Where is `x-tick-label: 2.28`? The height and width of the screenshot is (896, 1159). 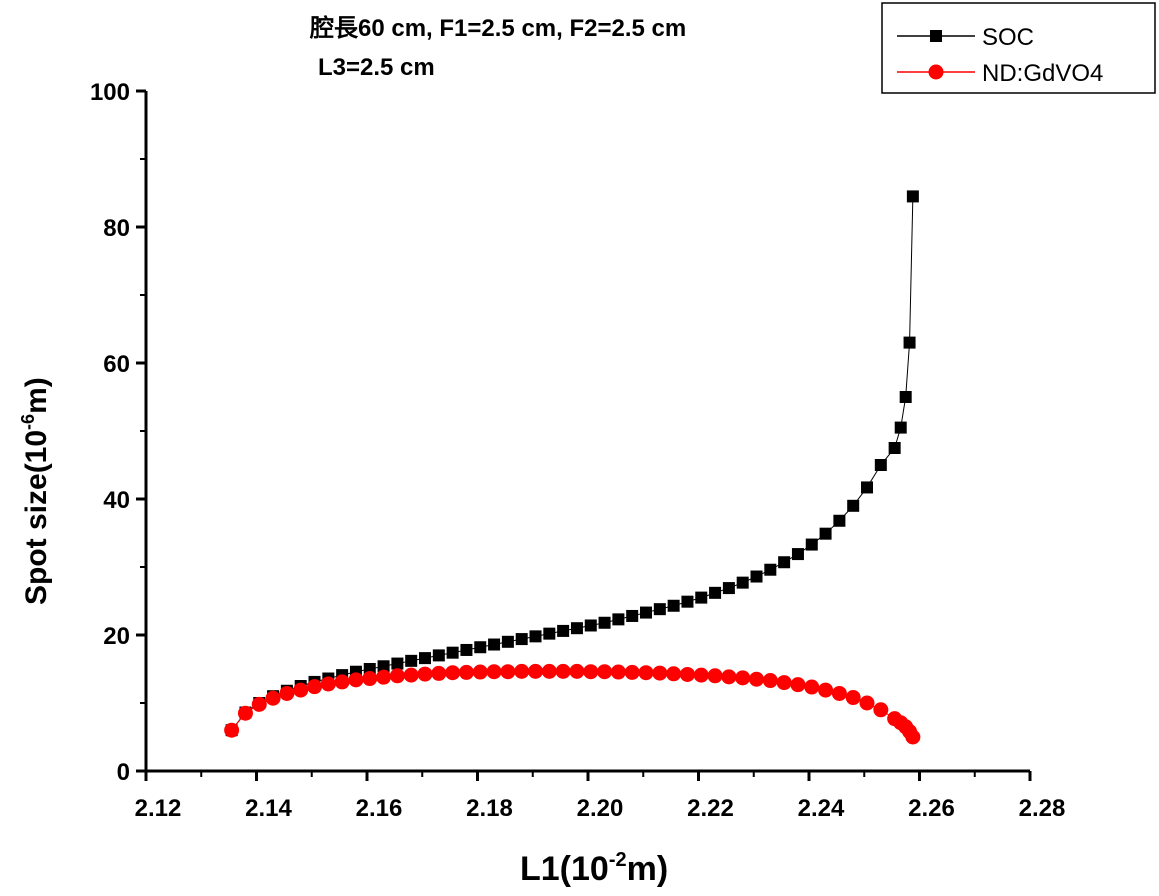 x-tick-label: 2.28 is located at coordinates (1042, 808).